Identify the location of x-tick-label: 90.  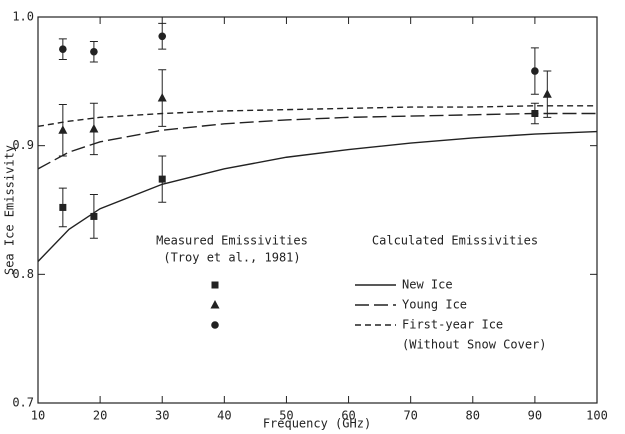
(535, 416).